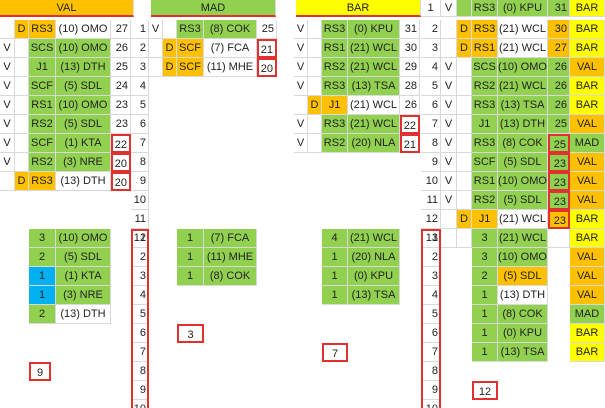  I want to click on val-total: 9, so click(40, 371).